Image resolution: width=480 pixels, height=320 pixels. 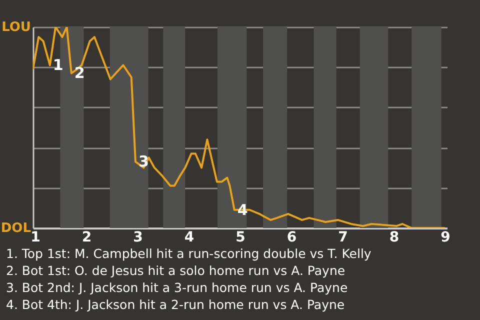 What do you see at coordinates (176, 270) in the screenshot?
I see `text: 2. Bot 1st: O. de Jesus hit a solo home run vs A. Payne` at bounding box center [176, 270].